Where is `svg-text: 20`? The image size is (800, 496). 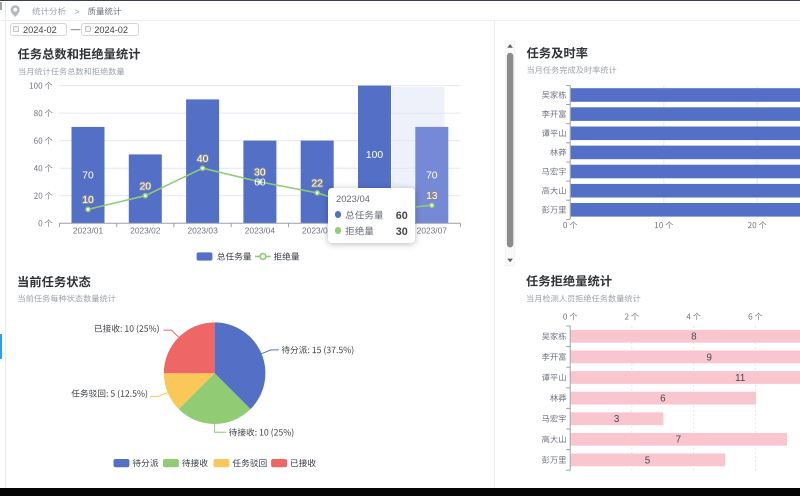
svg-text: 20 is located at coordinates (146, 186).